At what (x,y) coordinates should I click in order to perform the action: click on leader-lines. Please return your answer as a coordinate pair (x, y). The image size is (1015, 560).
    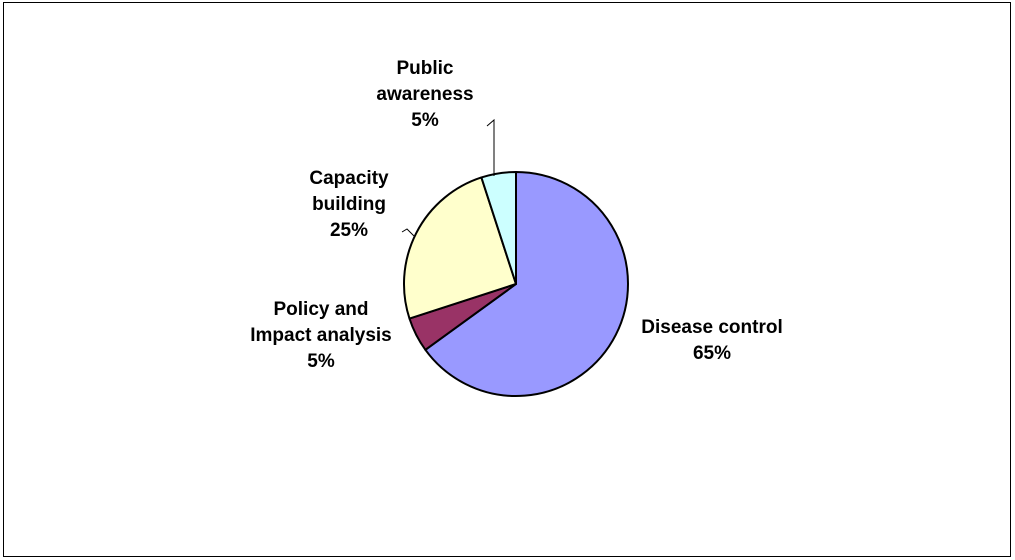
    Looking at the image, I should click on (448, 177).